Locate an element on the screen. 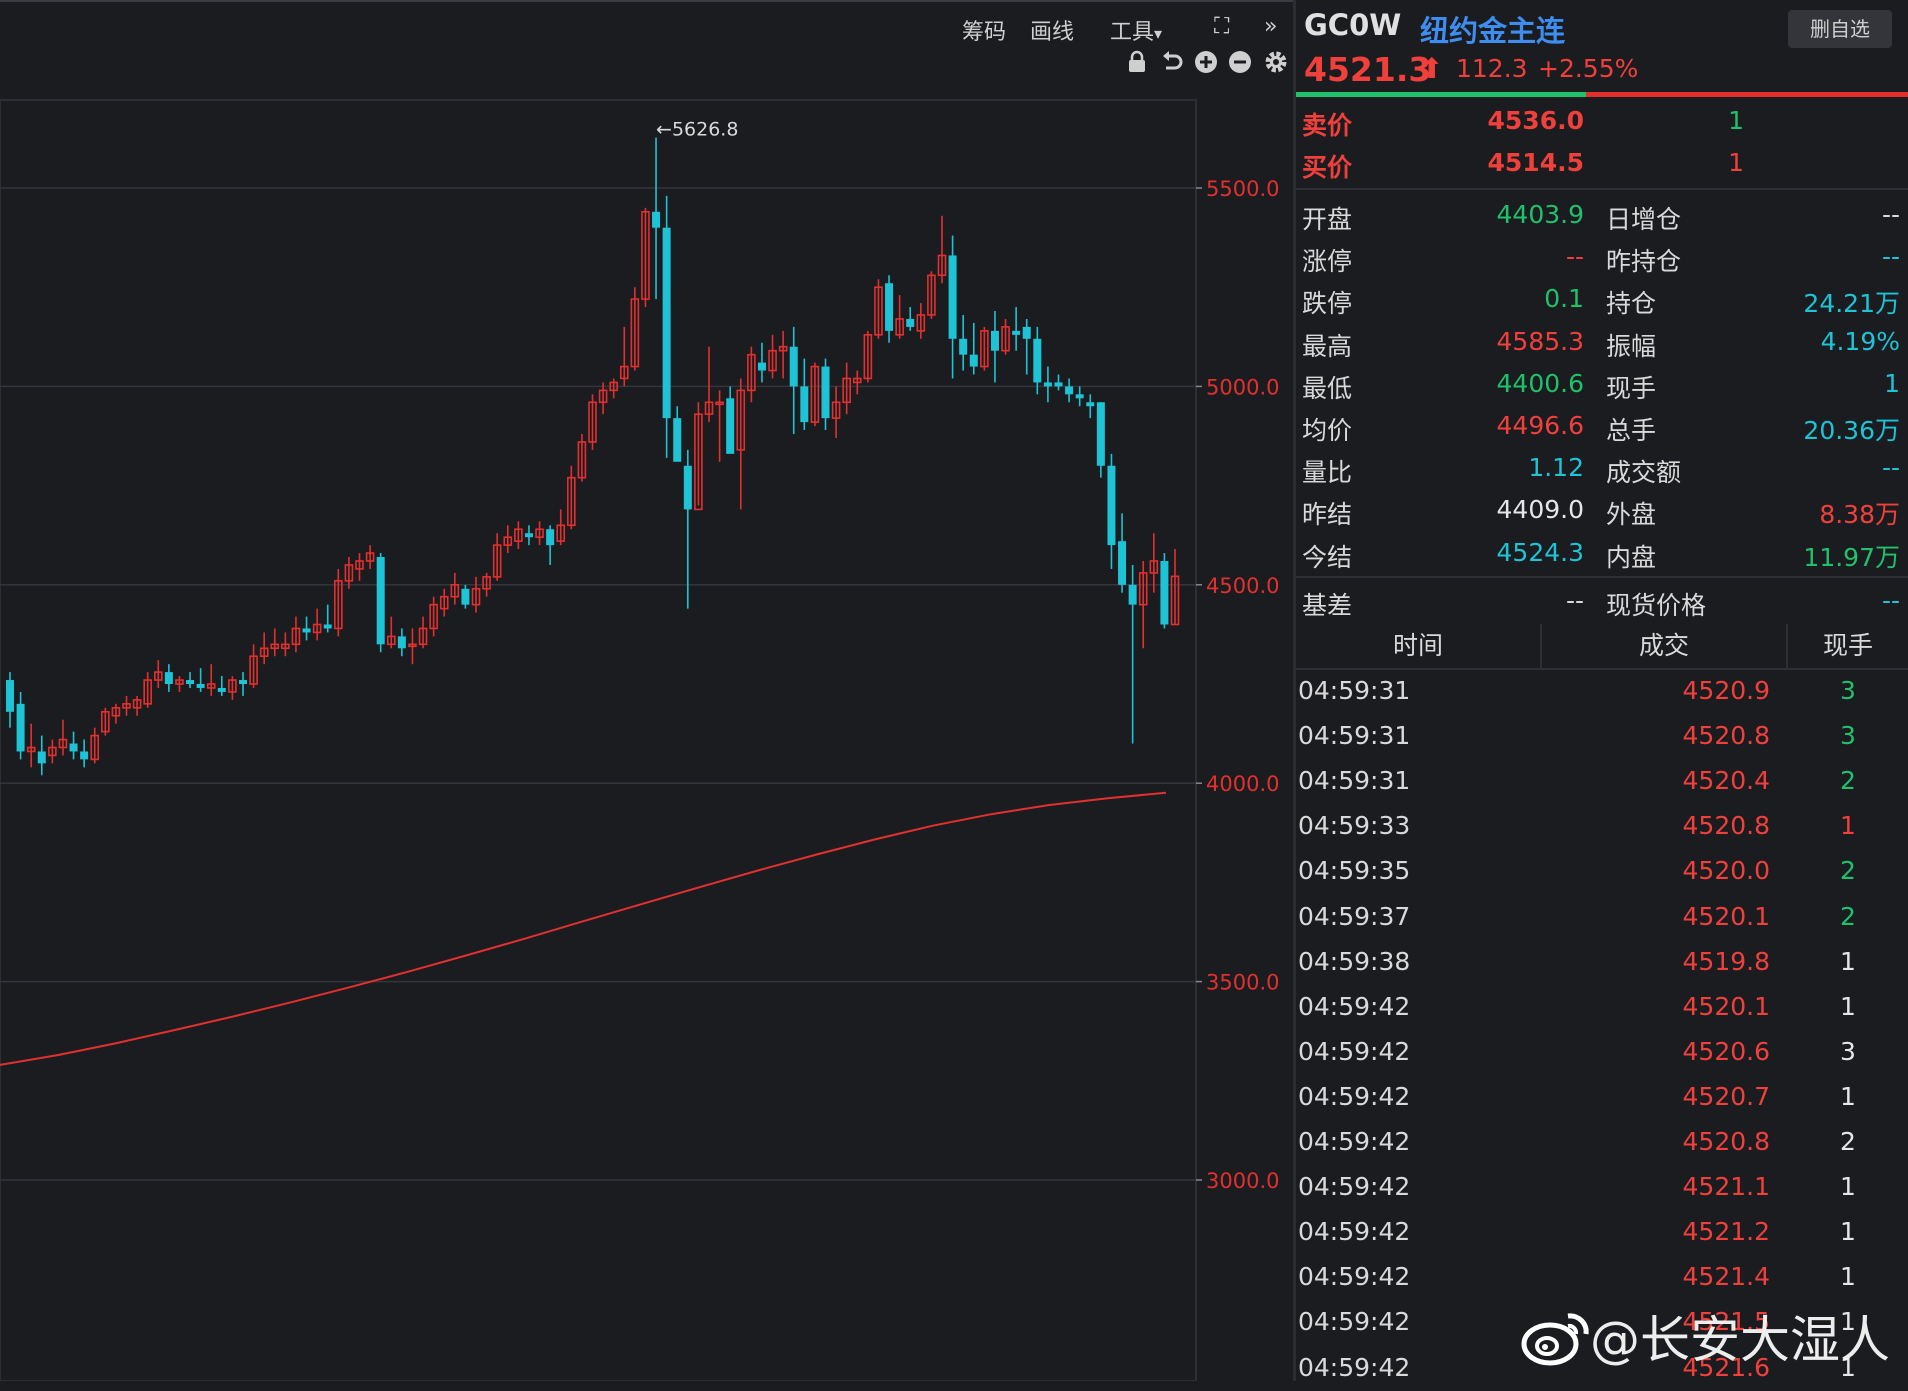 The width and height of the screenshot is (1908, 1391). col-price: 成交 is located at coordinates (1665, 646).